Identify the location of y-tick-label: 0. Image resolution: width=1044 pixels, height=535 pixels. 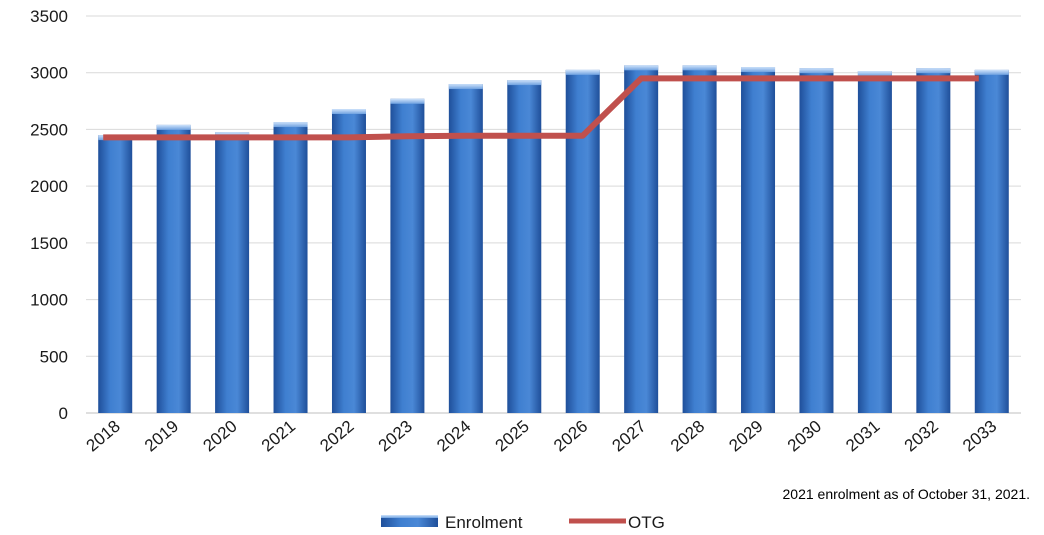
(63, 413).